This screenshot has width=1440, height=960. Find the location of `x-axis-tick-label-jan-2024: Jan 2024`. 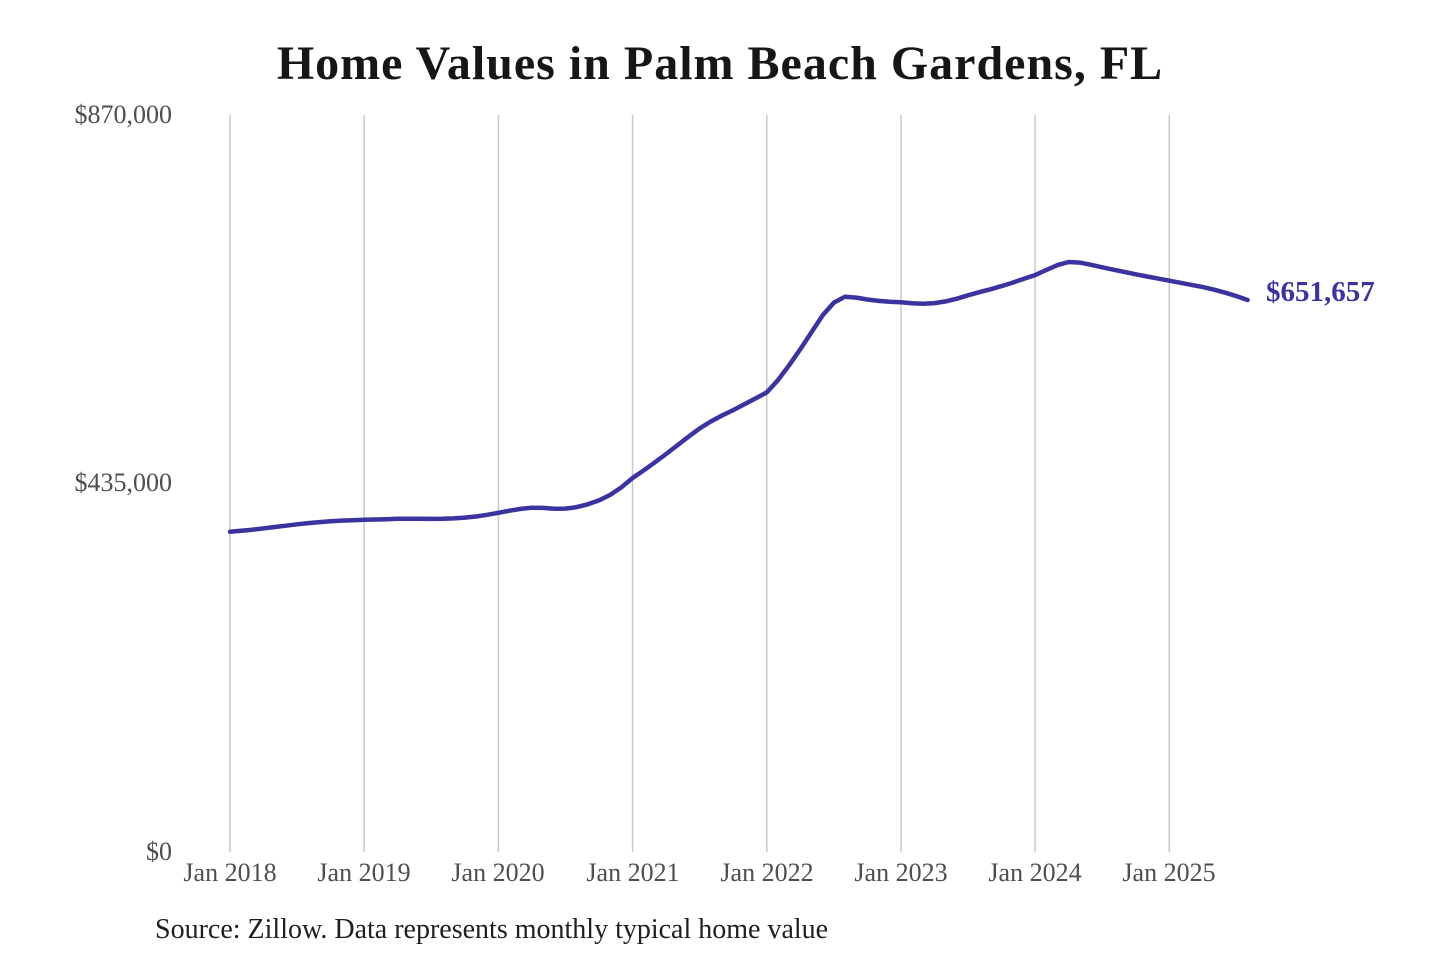

x-axis-tick-label-jan-2024: Jan 2024 is located at coordinates (1035, 872).